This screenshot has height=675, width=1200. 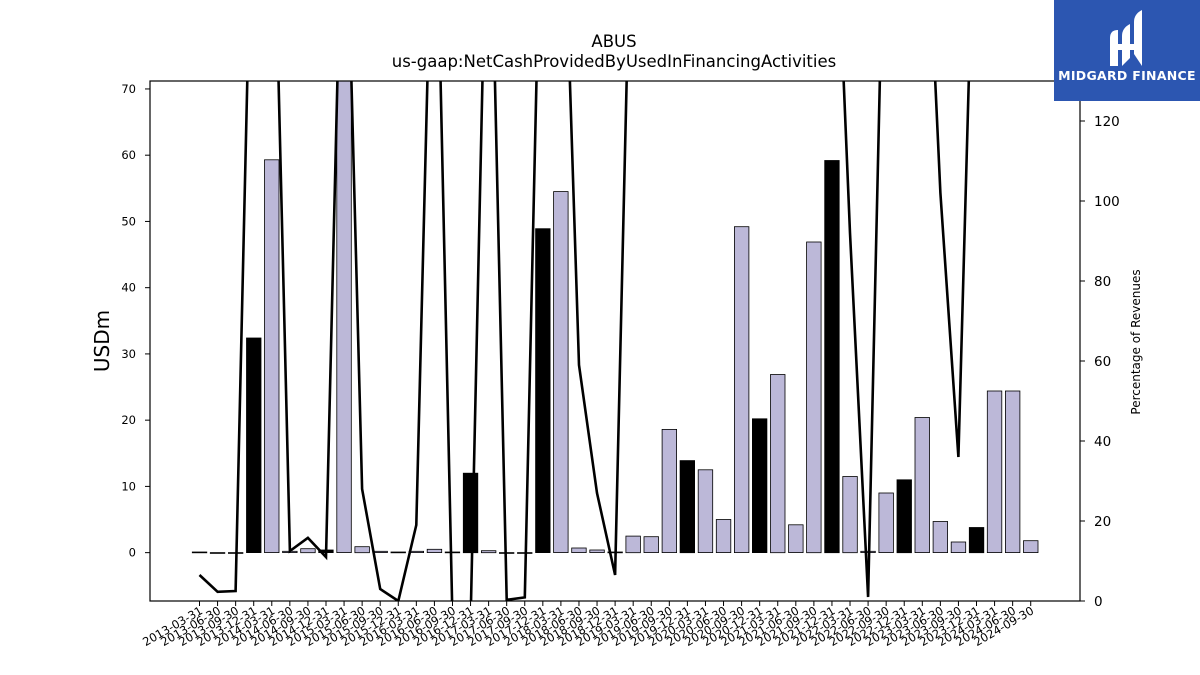 I want to click on midgard-logo-icon, so click(x=1126, y=38).